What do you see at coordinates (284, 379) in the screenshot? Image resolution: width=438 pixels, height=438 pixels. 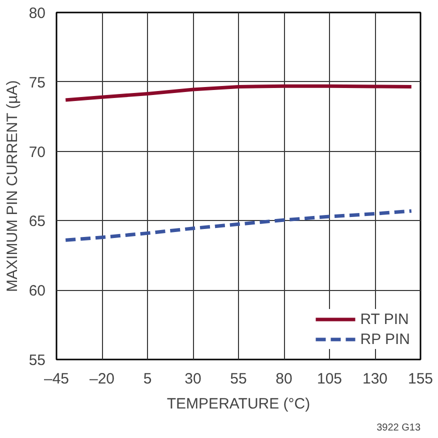 I see `x-tick-label: 80` at bounding box center [284, 379].